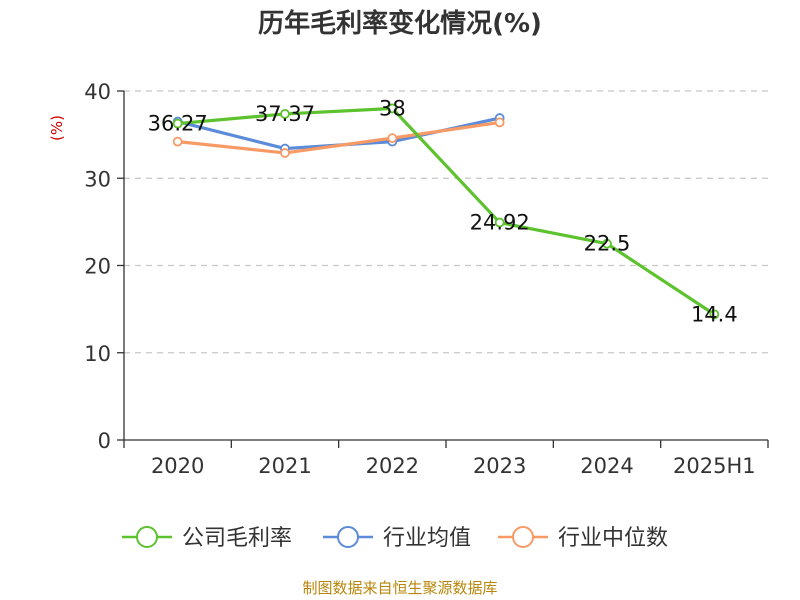  I want to click on legend: 公司毛利率 行业均值 行业中位数, so click(395, 538).